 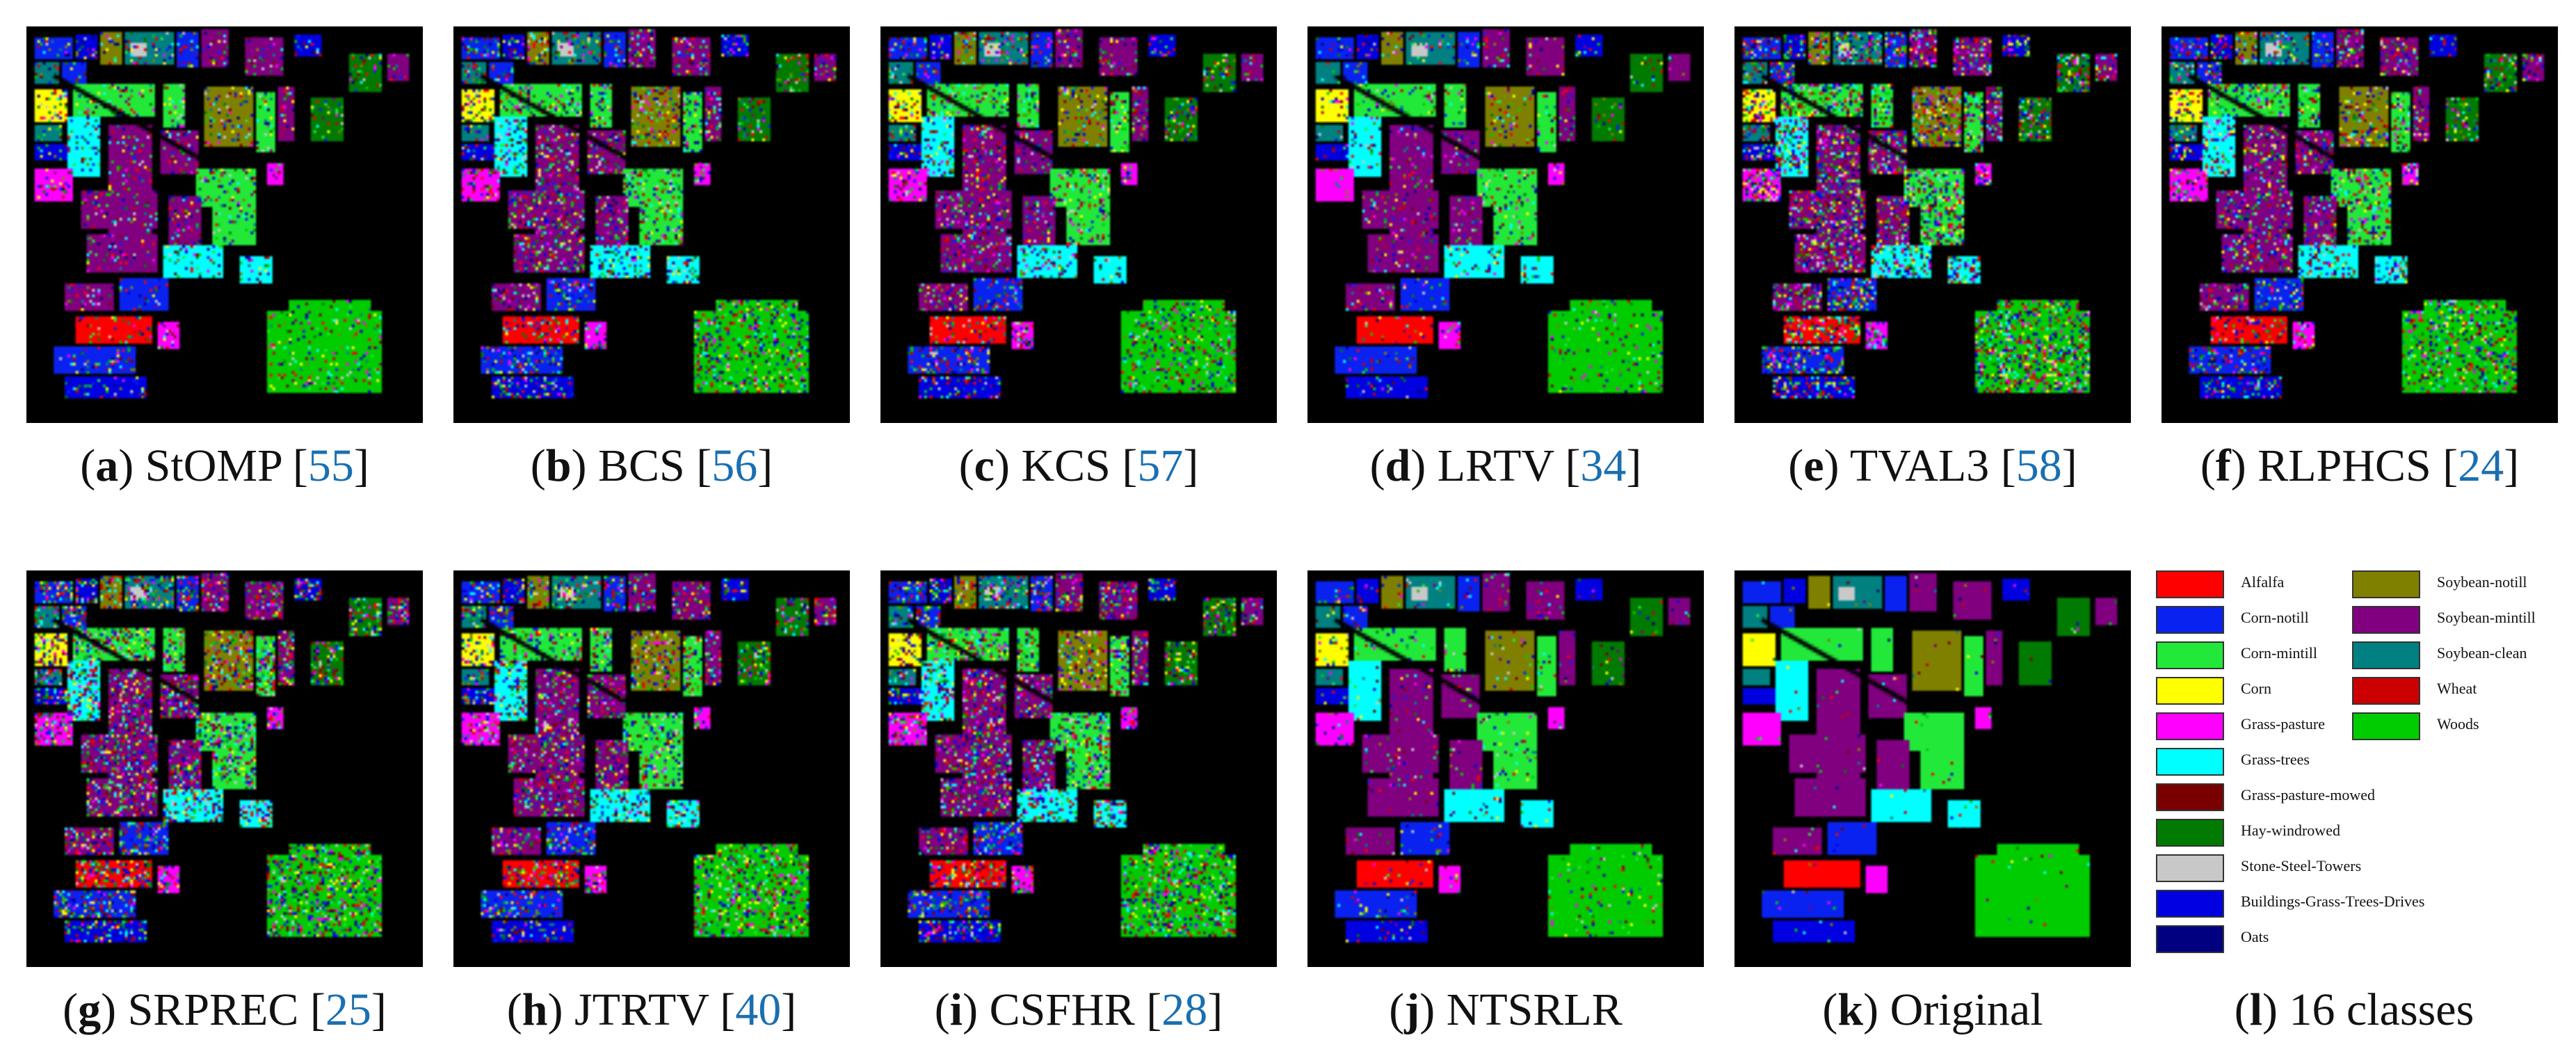 What do you see at coordinates (2190, 868) in the screenshot?
I see `legend-swatch-stone-steel-towers` at bounding box center [2190, 868].